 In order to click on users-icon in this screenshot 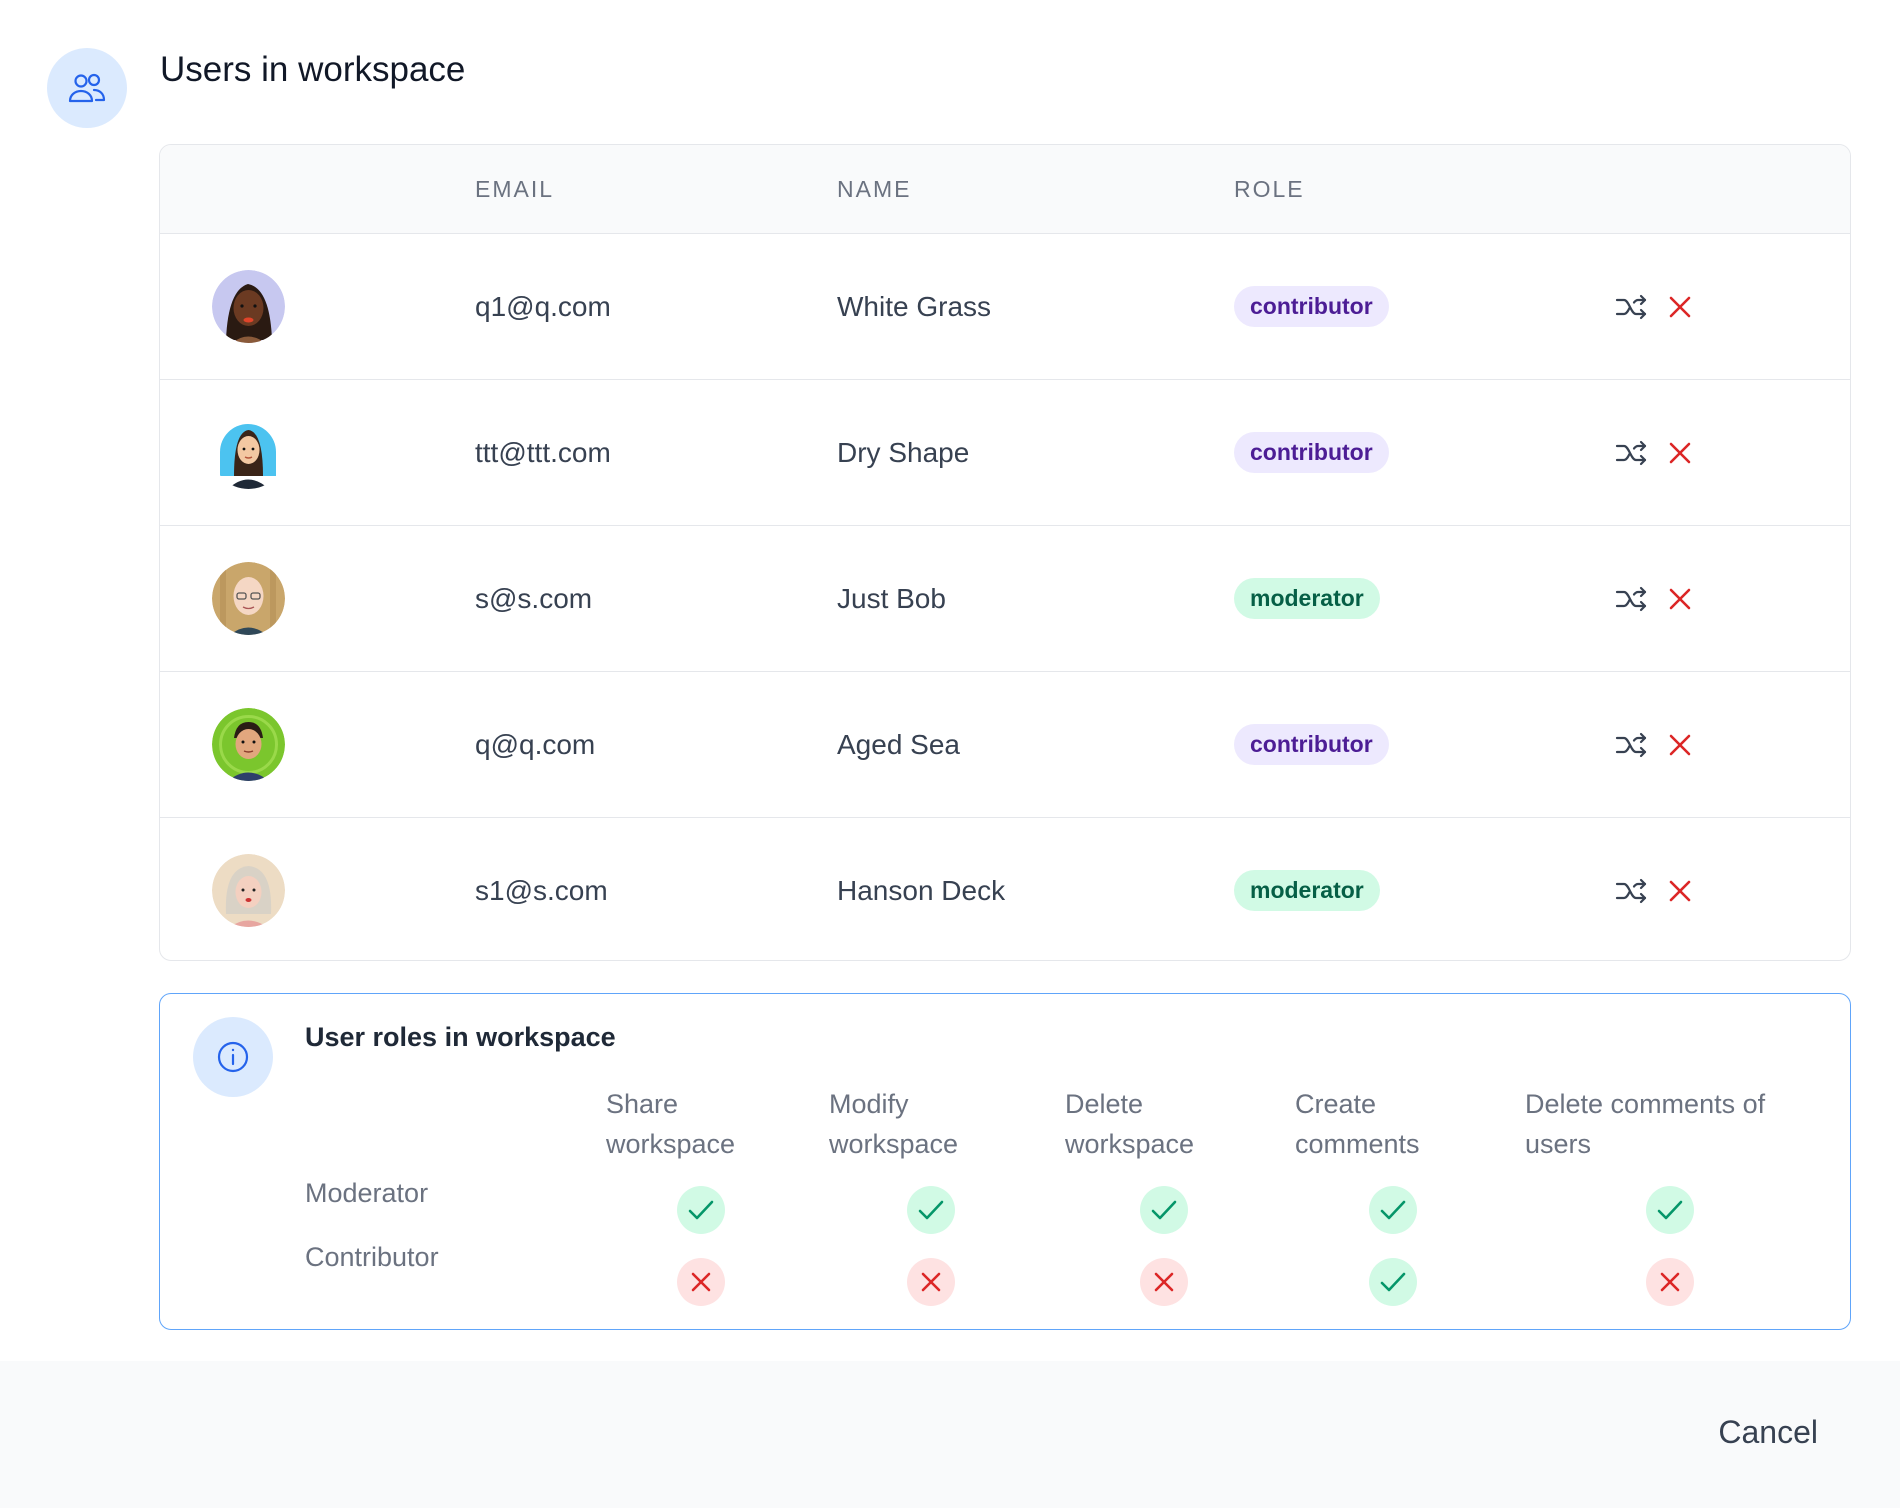, I will do `click(87, 88)`.